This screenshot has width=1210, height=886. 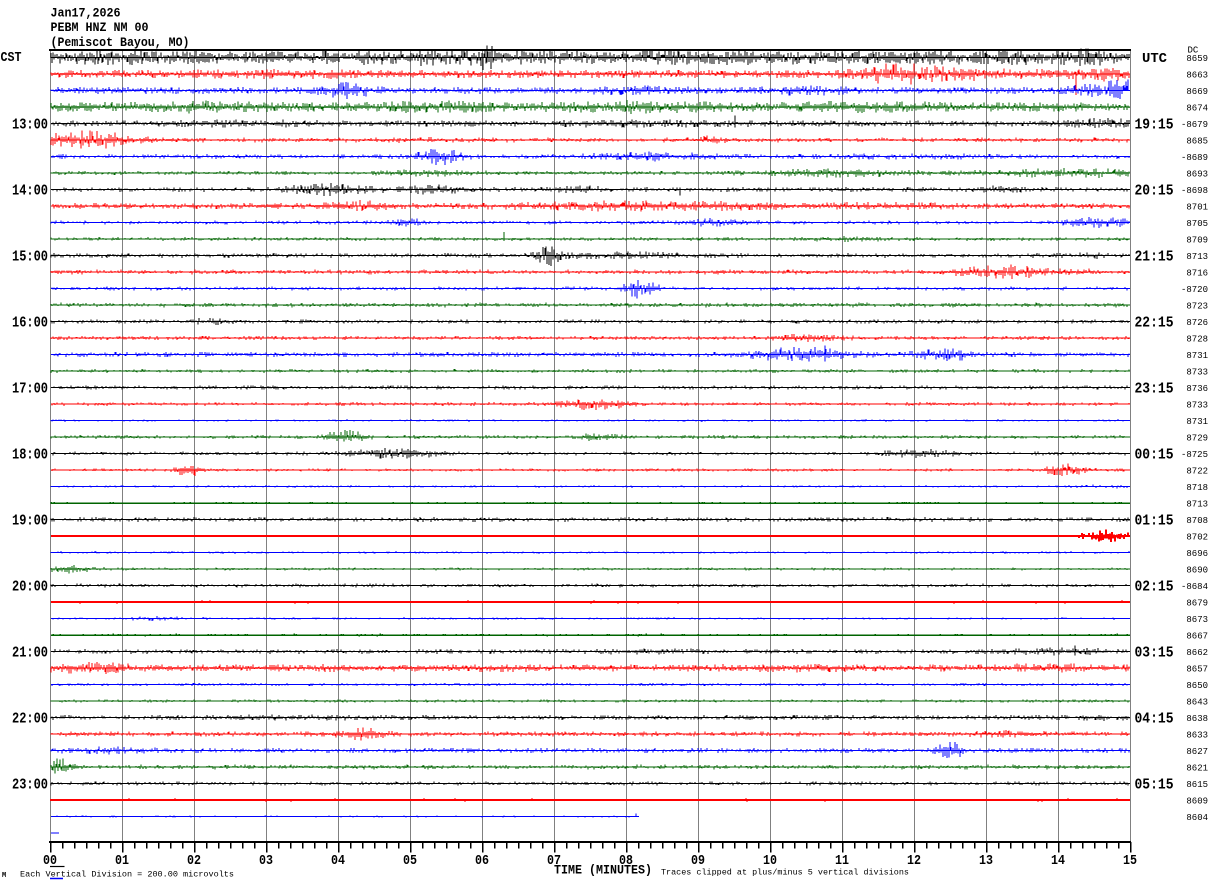 I want to click on svg-text: Jan17,2026, so click(x=86, y=13).